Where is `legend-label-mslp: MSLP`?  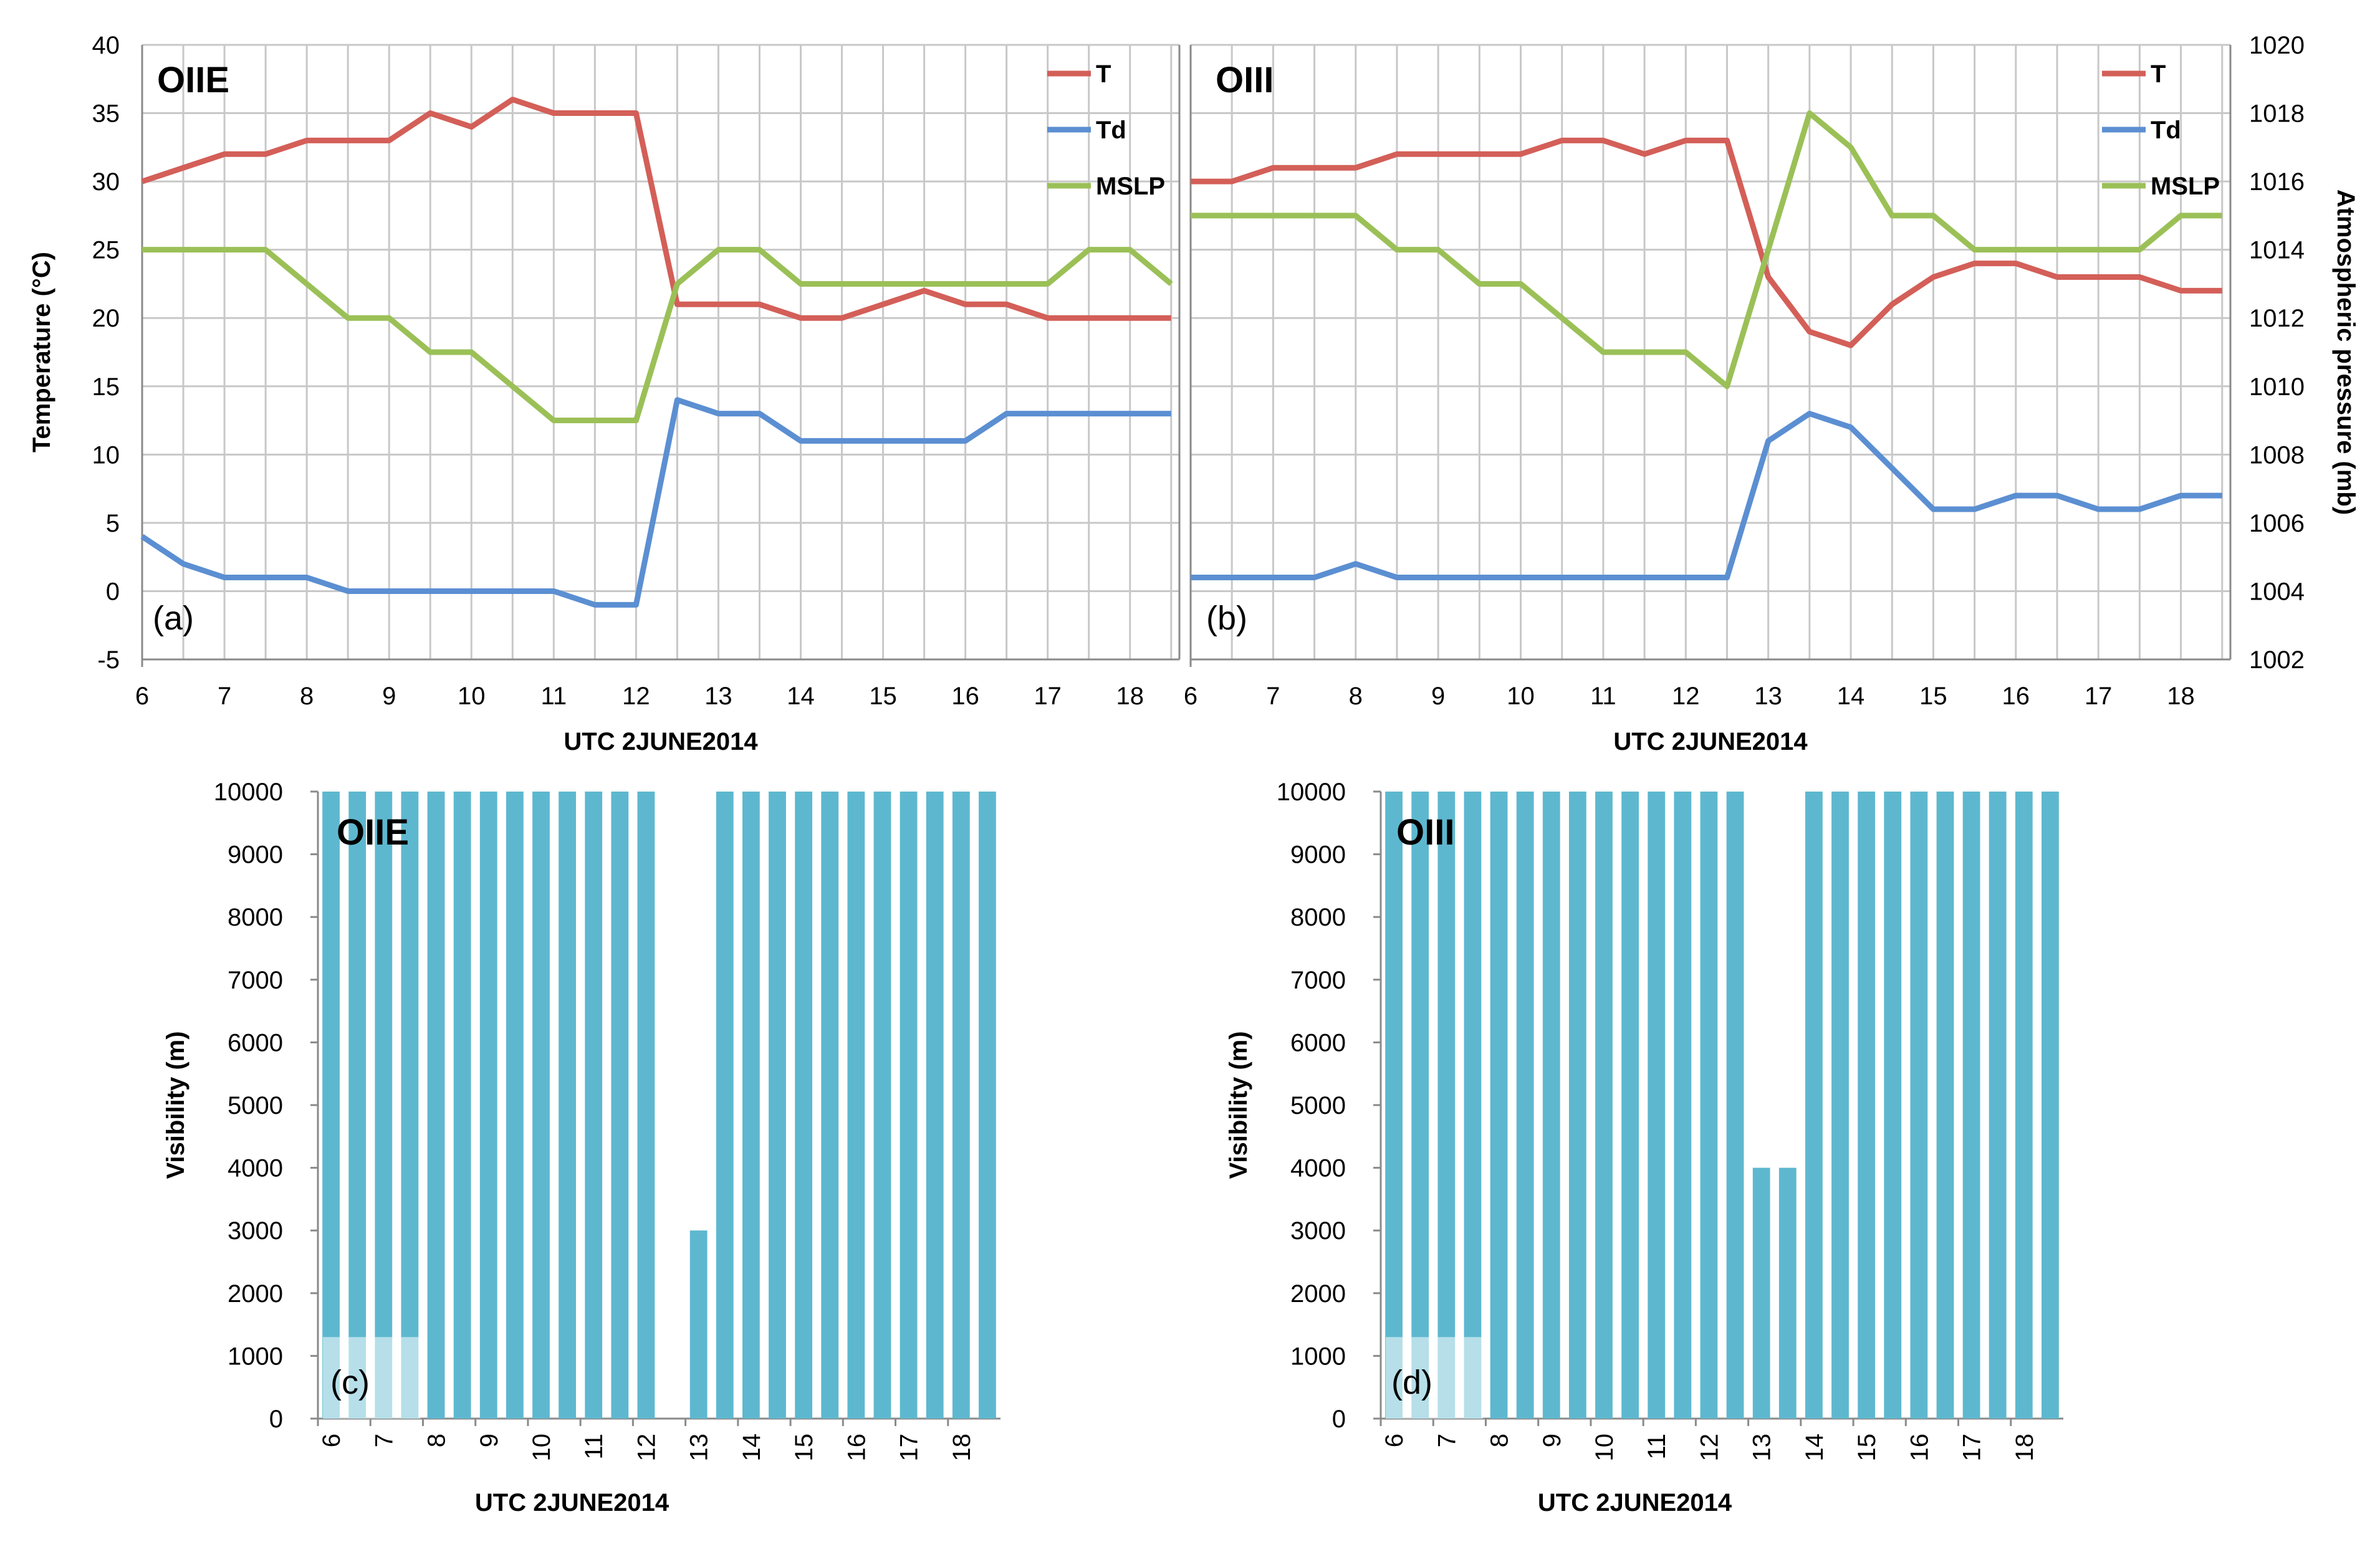 legend-label-mslp: MSLP is located at coordinates (2185, 186).